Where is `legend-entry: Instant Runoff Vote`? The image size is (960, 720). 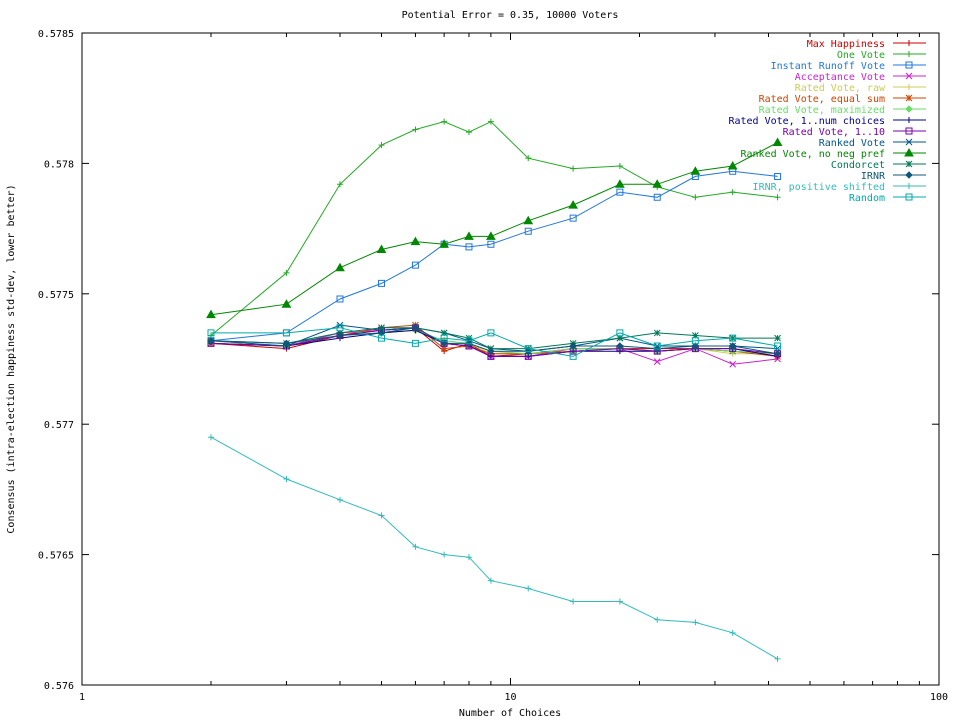
legend-entry: Instant Runoff Vote is located at coordinates (848, 66).